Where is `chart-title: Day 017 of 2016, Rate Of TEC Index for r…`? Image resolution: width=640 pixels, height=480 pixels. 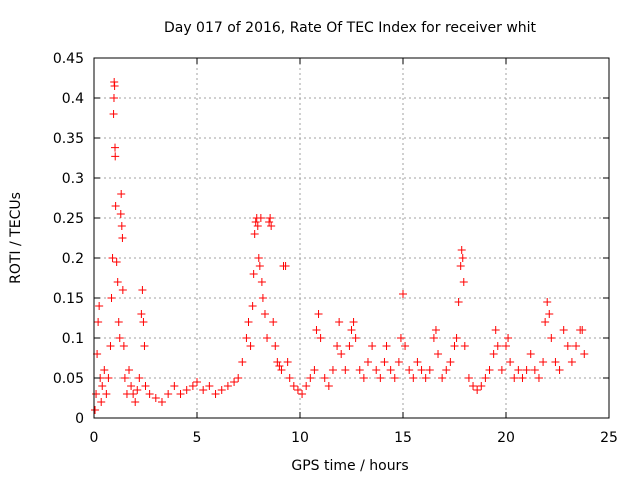 chart-title: Day 017 of 2016, Rate Of TEC Index for r… is located at coordinates (350, 28).